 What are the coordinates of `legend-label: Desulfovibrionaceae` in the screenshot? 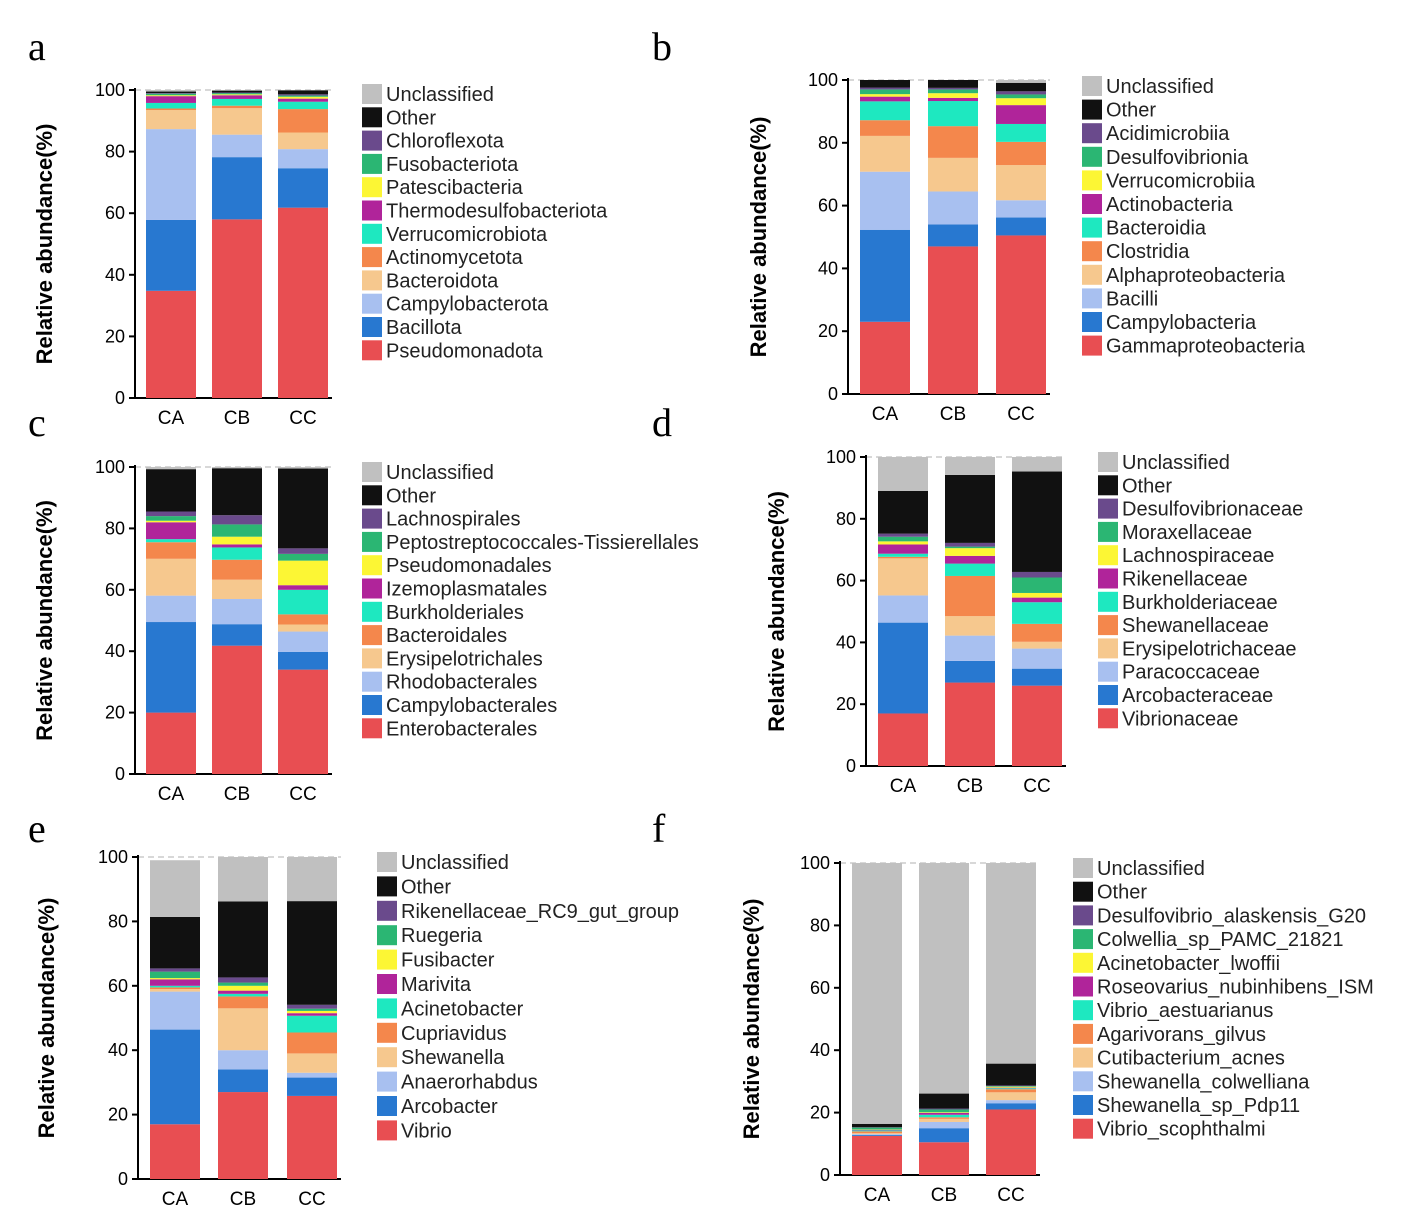 It's located at (1212, 510).